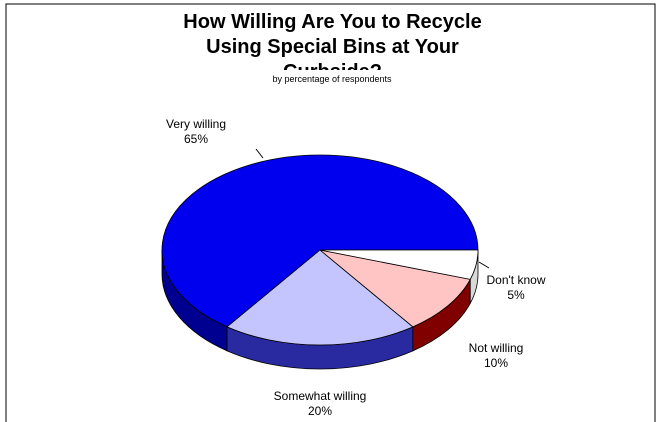  Describe the element at coordinates (516, 295) in the screenshot. I see `slice-value-label: 5%` at that location.